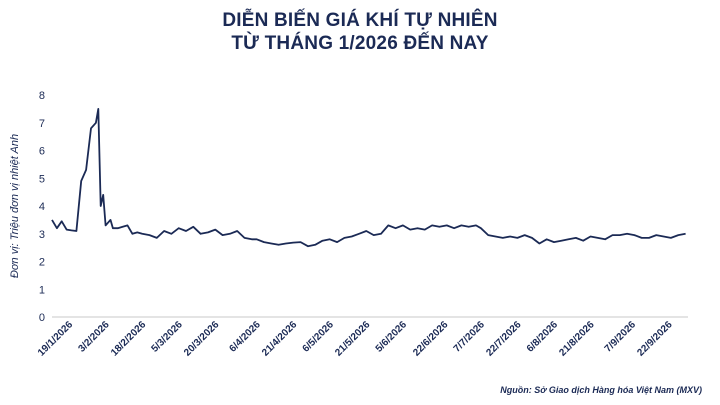  Describe the element at coordinates (56, 339) in the screenshot. I see `x-tick-label: 19/1/2026` at that location.